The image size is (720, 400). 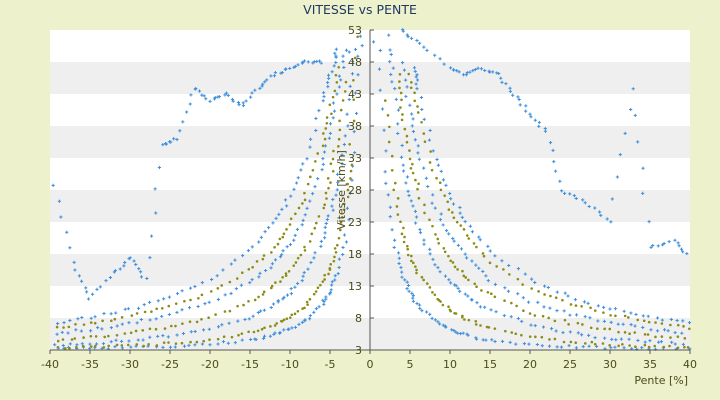 What do you see at coordinates (355, 190) in the screenshot?
I see `y-tick-label: 28` at bounding box center [355, 190].